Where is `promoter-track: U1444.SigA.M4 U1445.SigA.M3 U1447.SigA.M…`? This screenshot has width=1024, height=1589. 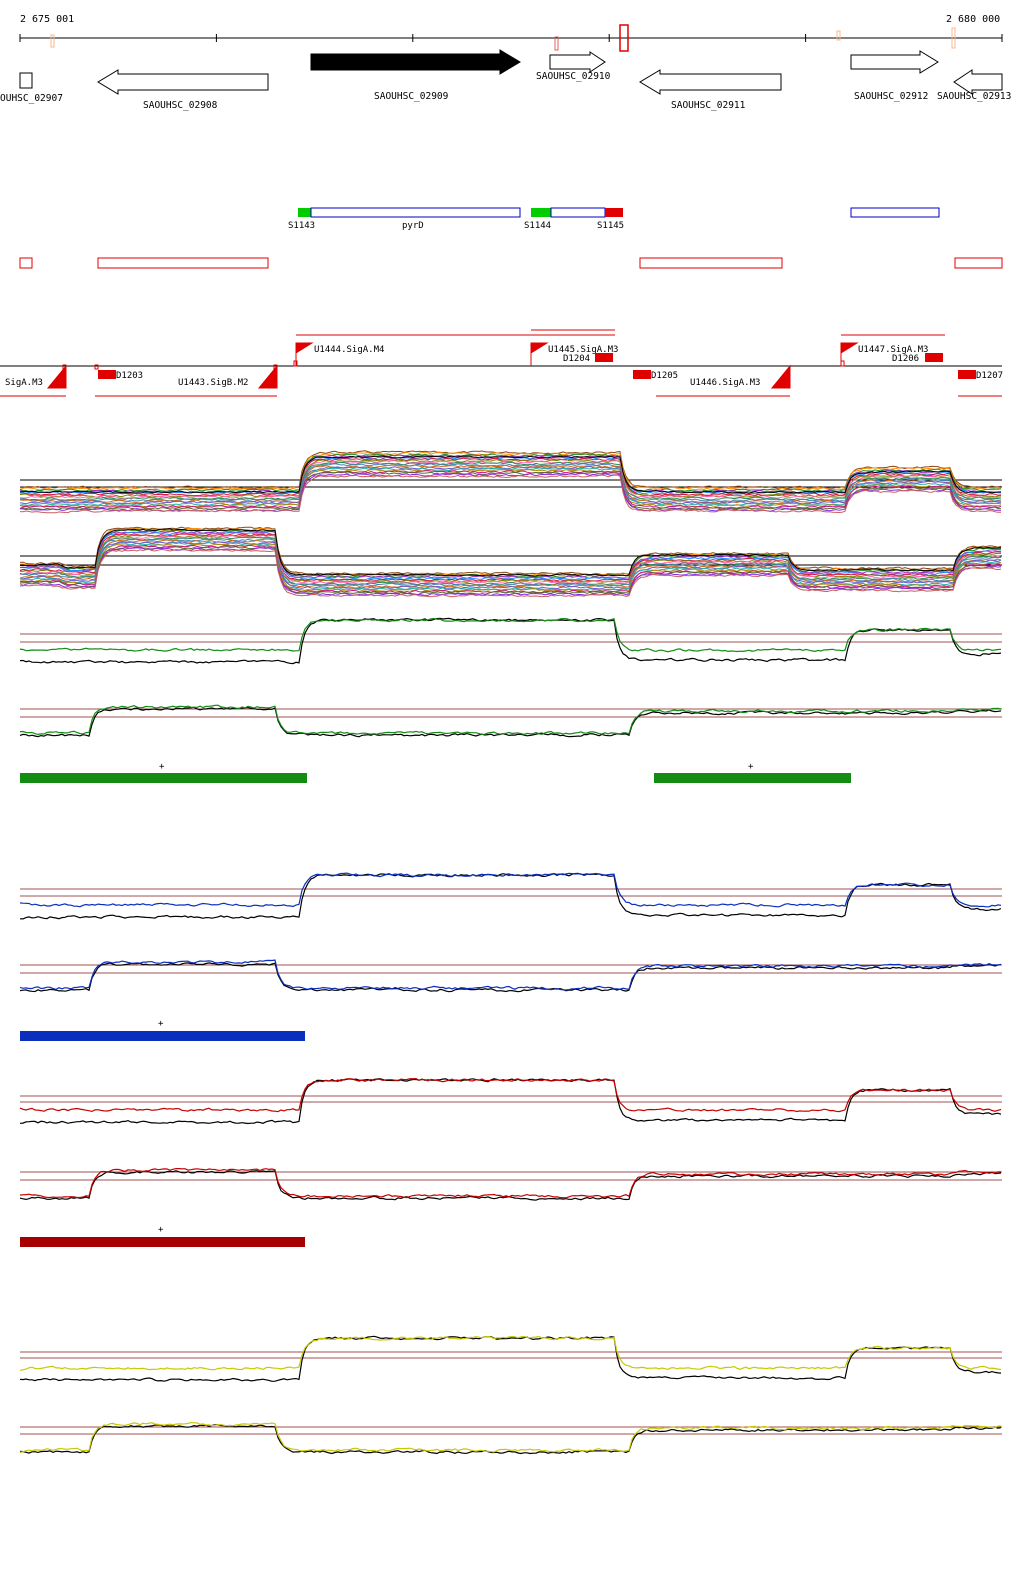
promoter-track: U1444.SigA.M4 U1445.SigA.M3 U1447.SigA.M… is located at coordinates (501, 363).